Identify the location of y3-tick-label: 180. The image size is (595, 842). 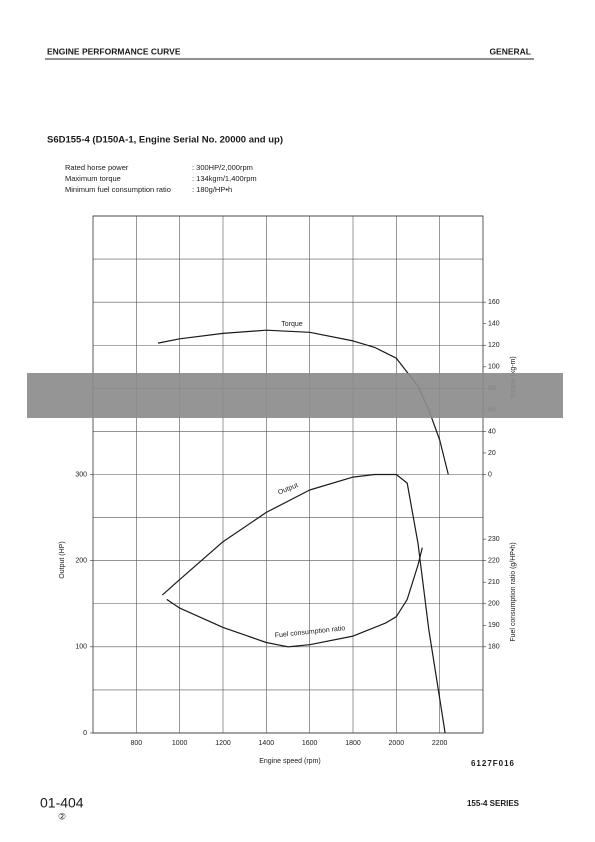
(494, 647).